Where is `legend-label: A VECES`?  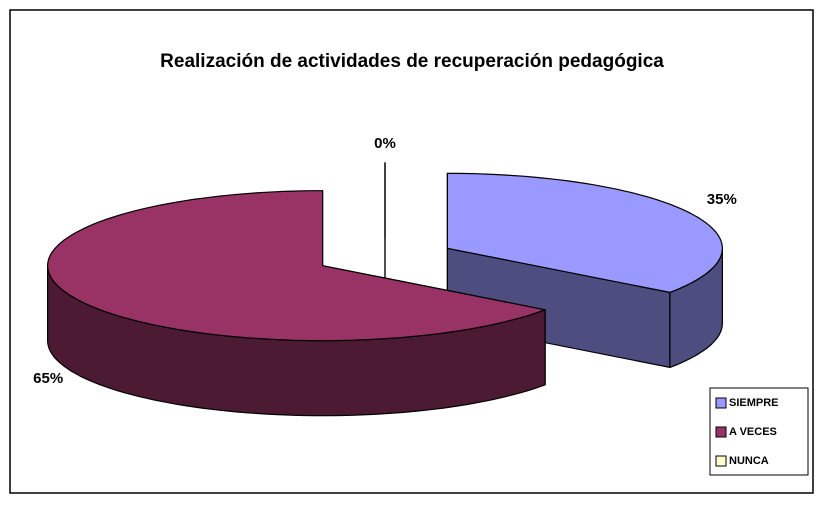 legend-label: A VECES is located at coordinates (753, 432).